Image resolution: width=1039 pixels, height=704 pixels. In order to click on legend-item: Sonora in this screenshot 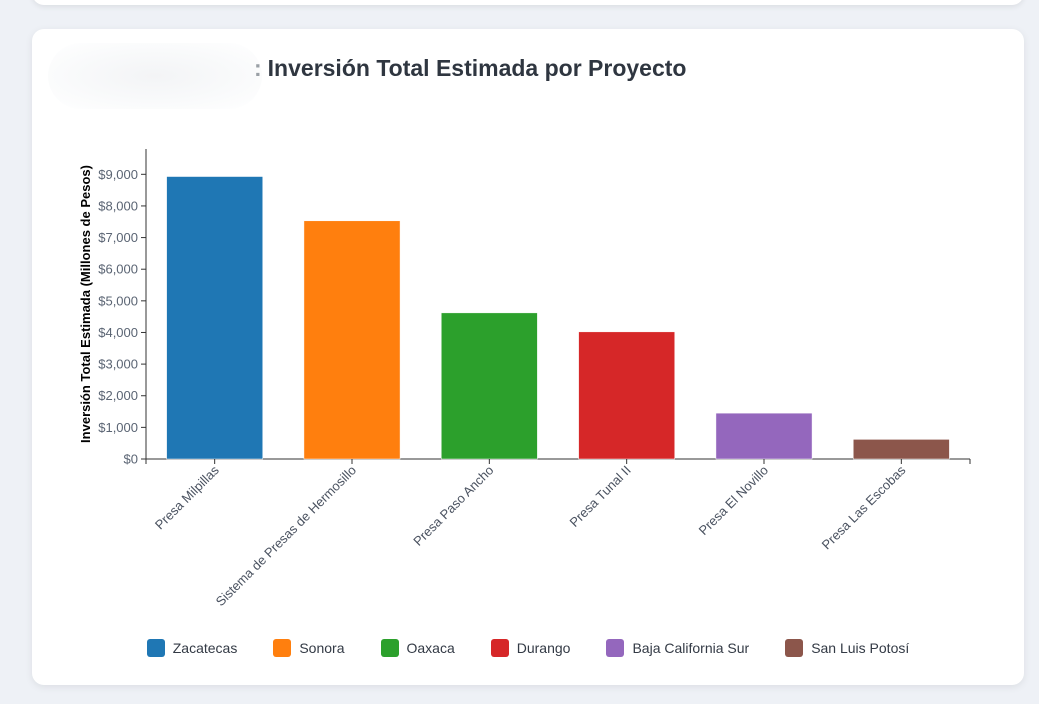, I will do `click(309, 648)`.